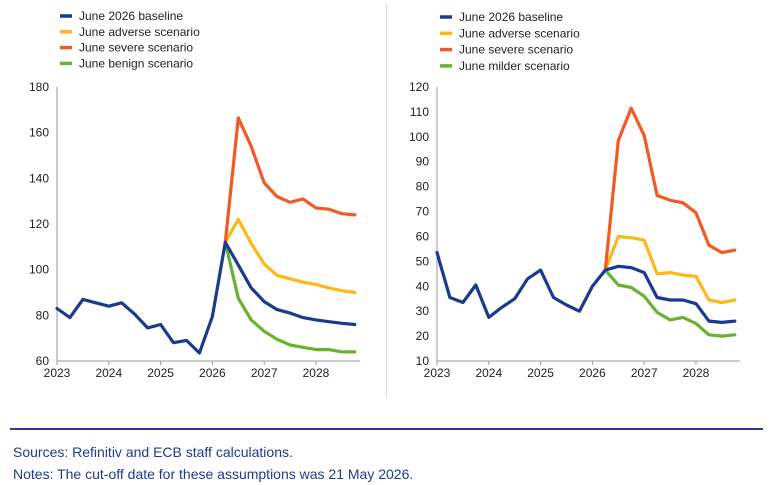 The image size is (773, 485). I want to click on y-tick-label: 70, so click(423, 212).